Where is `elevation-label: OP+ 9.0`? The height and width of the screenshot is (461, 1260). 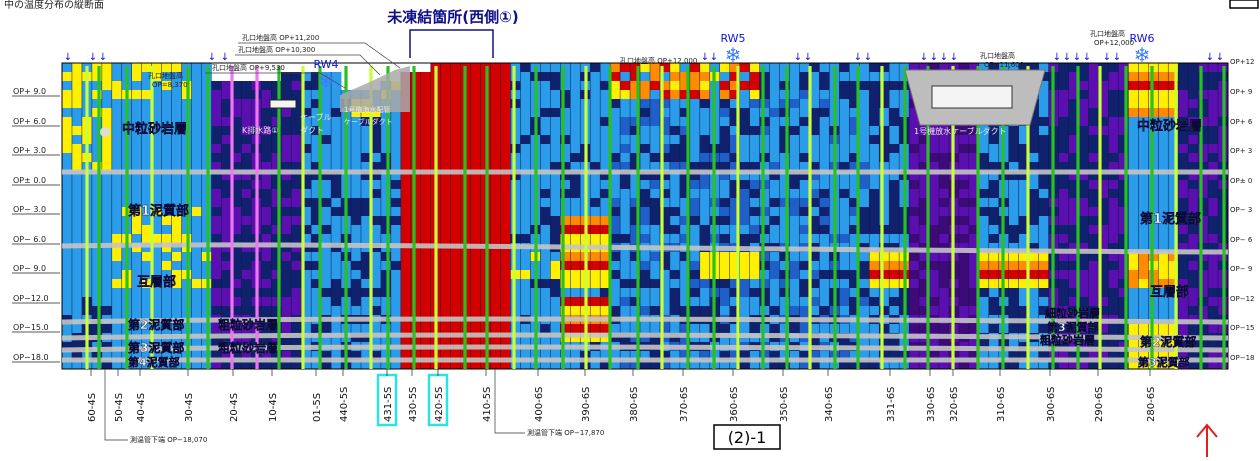 elevation-label: OP+ 9.0 is located at coordinates (29, 91).